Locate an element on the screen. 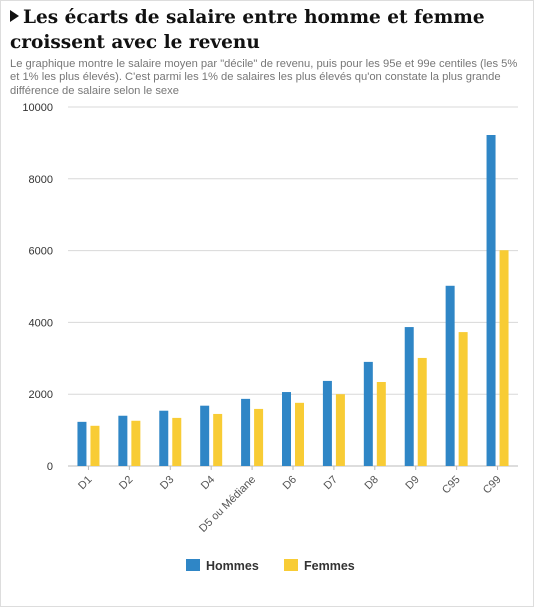 This screenshot has width=534, height=607. legend-femmes-label: Femmes is located at coordinates (329, 566).